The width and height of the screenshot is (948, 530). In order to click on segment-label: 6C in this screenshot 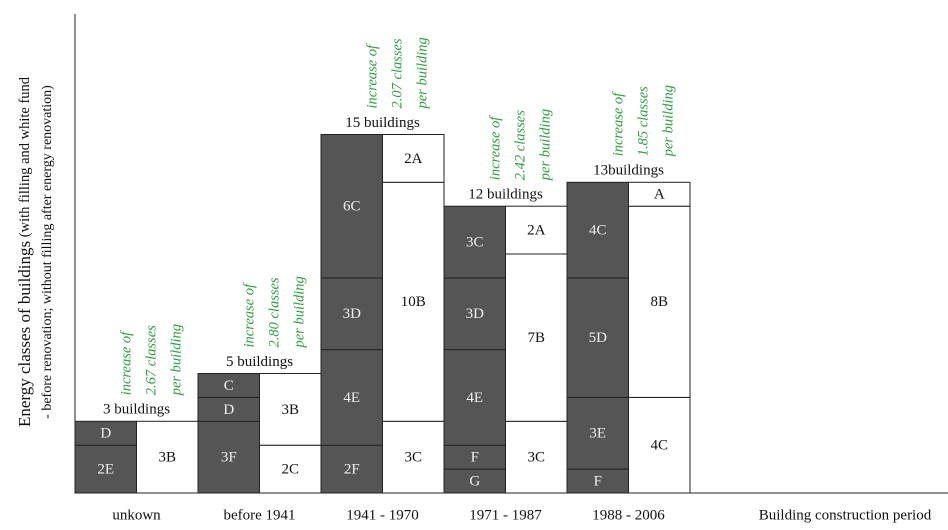, I will do `click(352, 207)`.